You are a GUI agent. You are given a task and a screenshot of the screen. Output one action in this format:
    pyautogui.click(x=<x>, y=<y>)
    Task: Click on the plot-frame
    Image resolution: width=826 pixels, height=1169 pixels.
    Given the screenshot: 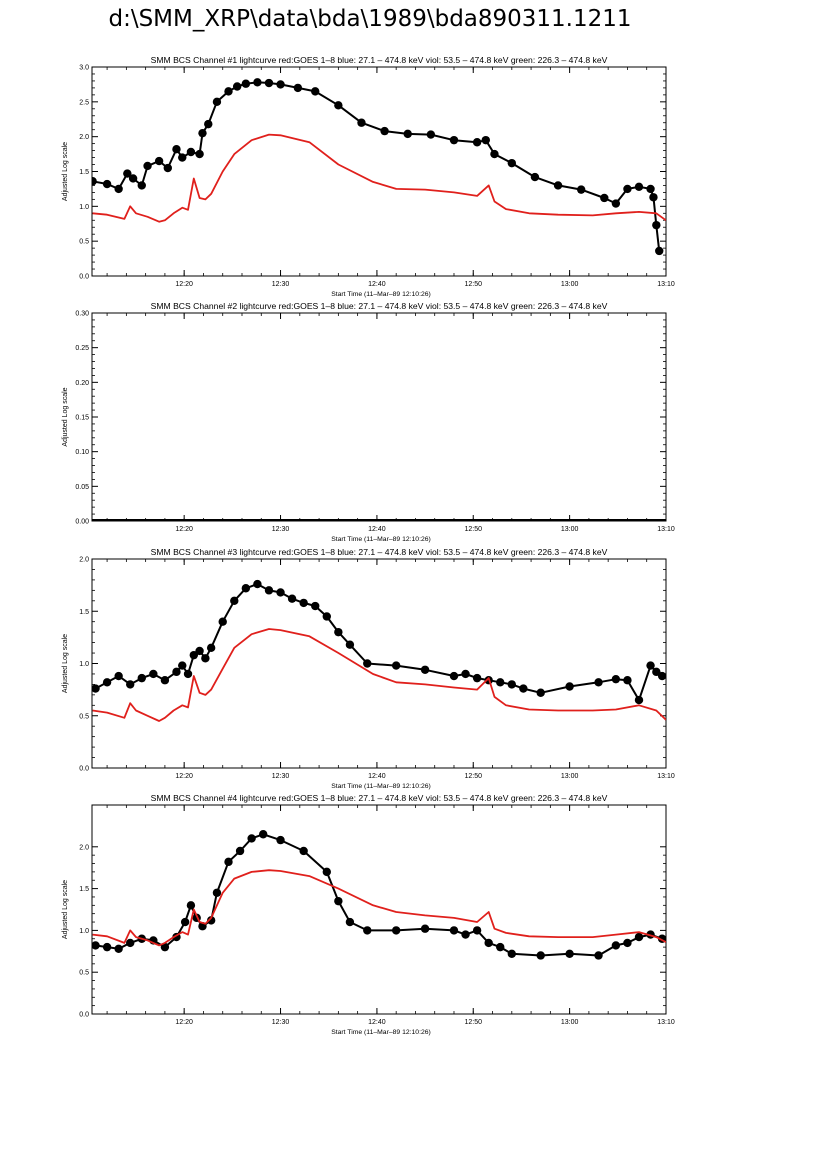 What is the action you would take?
    pyautogui.click(x=379, y=171)
    